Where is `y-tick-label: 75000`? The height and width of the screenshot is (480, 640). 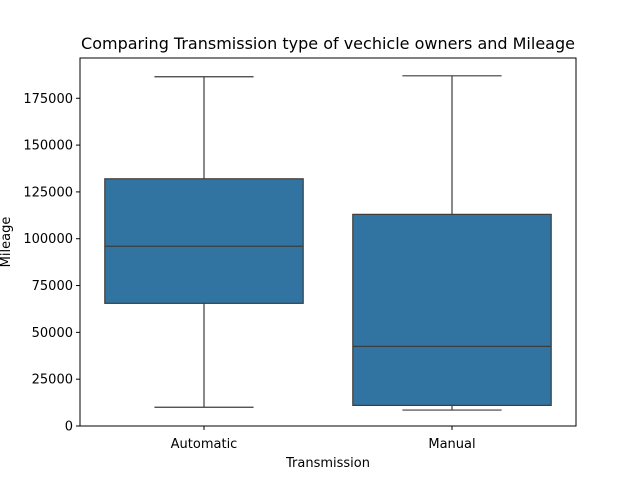 y-tick-label: 75000 is located at coordinates (52, 286).